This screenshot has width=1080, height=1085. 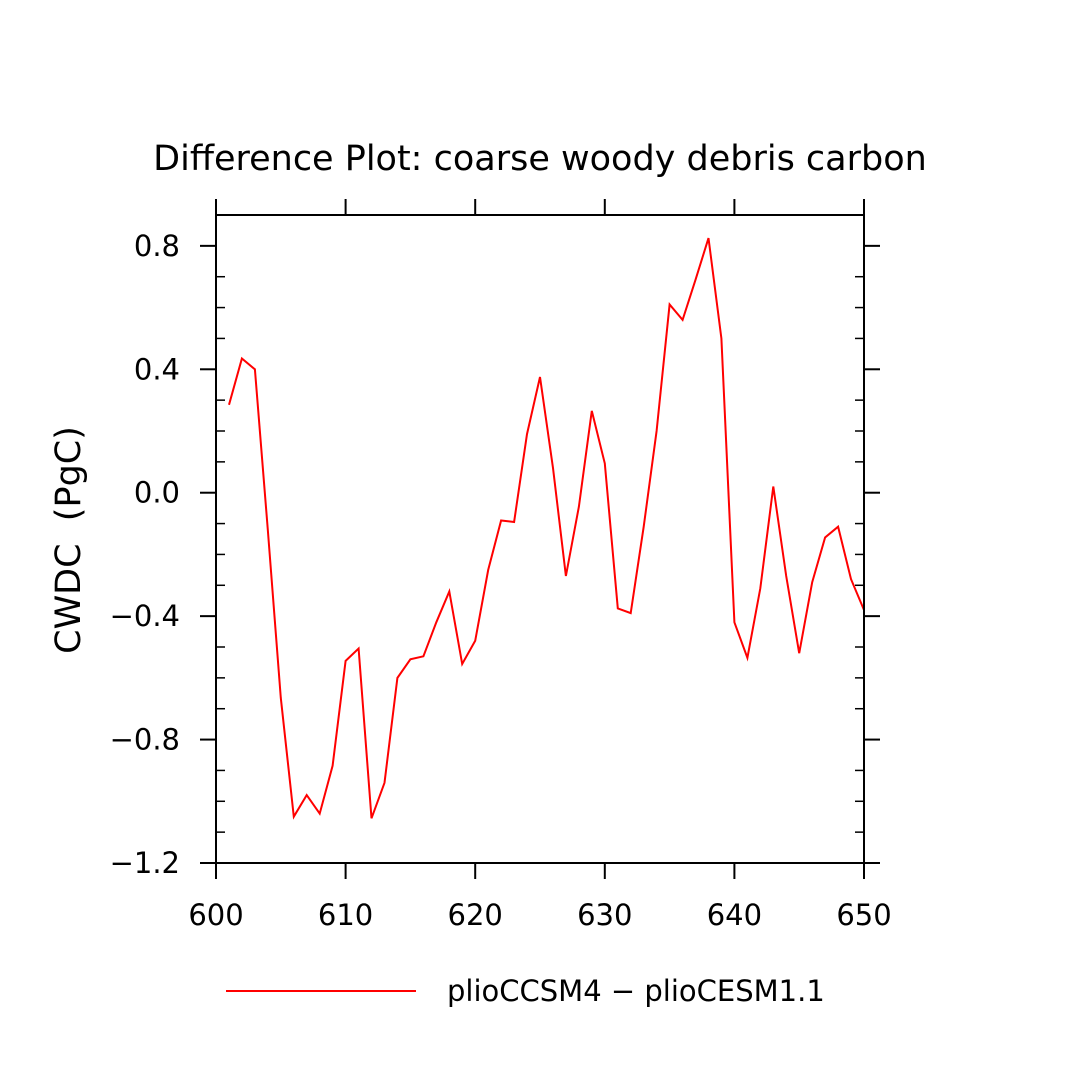 What do you see at coordinates (157, 246) in the screenshot?
I see `y-tick-label: 0.8` at bounding box center [157, 246].